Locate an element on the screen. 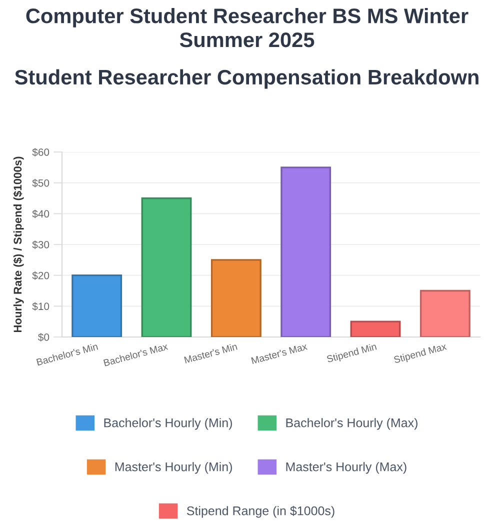  y-tick-label: $10 is located at coordinates (41, 306).